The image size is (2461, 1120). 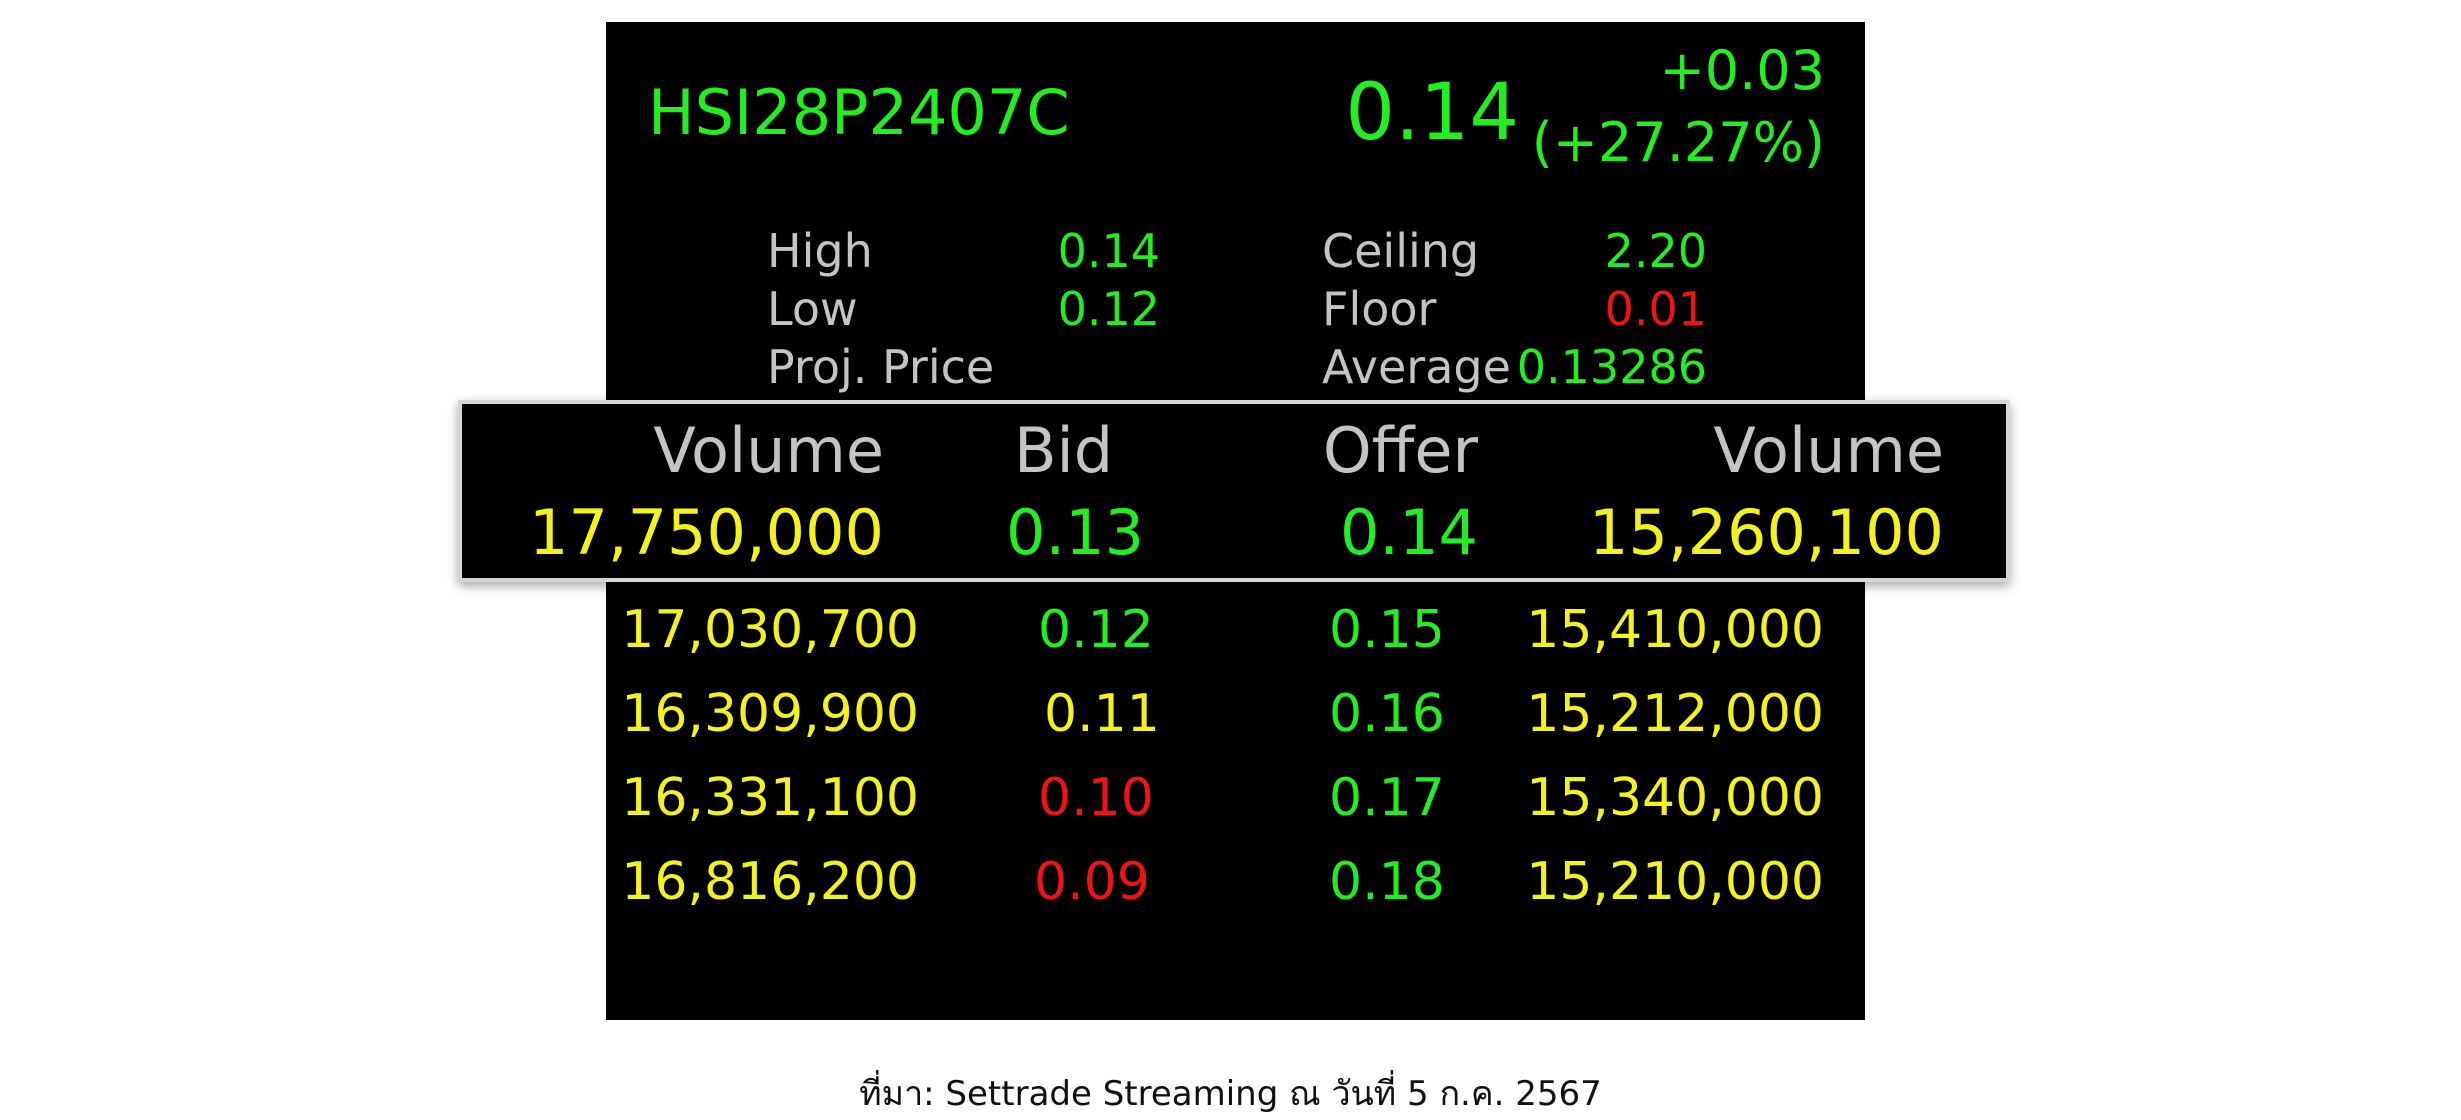 What do you see at coordinates (1092, 882) in the screenshot?
I see `row-4-bid: 0.09` at bounding box center [1092, 882].